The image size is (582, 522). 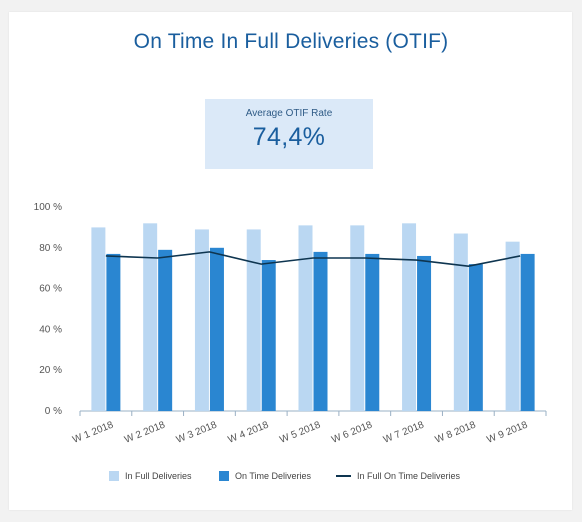 I want to click on kpi-label: Average OTIF Rate, so click(x=289, y=113).